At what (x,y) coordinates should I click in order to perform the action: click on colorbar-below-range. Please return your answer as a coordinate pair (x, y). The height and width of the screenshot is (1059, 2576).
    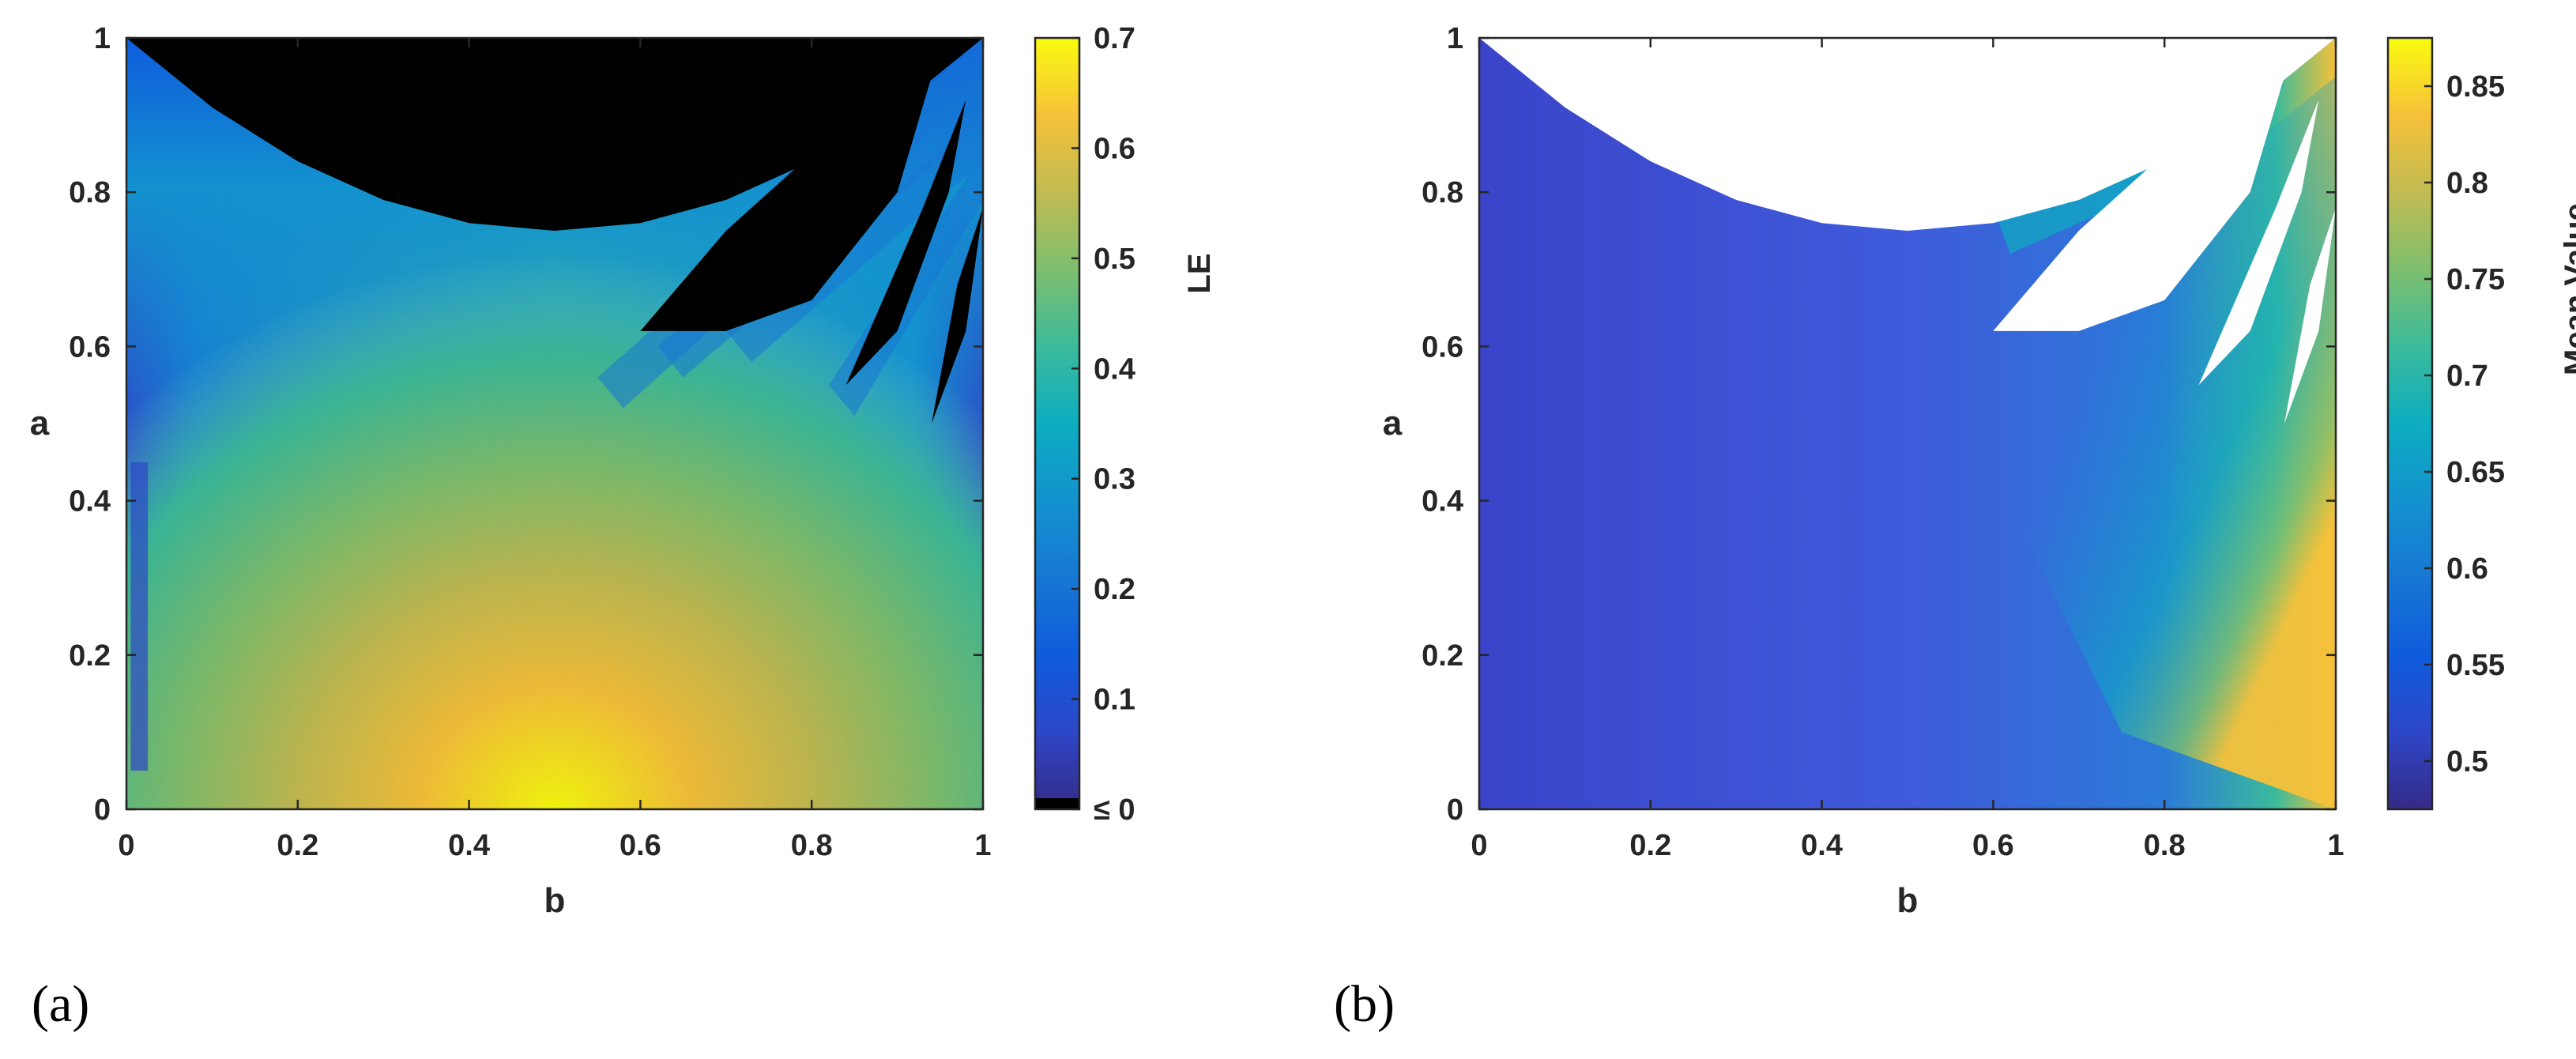
    Looking at the image, I should click on (1057, 803).